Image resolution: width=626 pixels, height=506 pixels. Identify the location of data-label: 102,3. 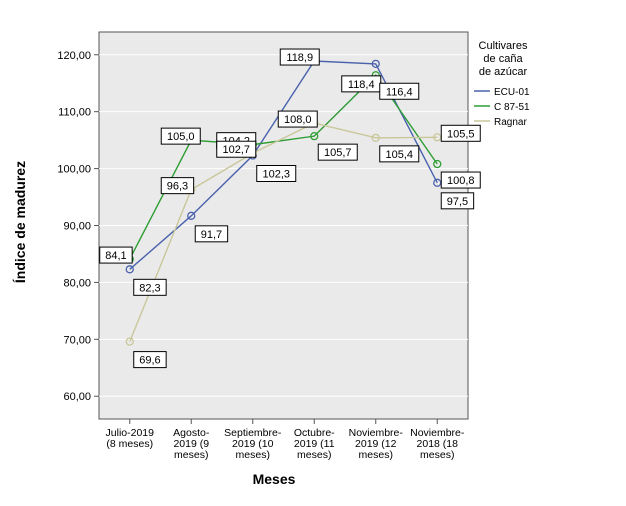
(276, 174).